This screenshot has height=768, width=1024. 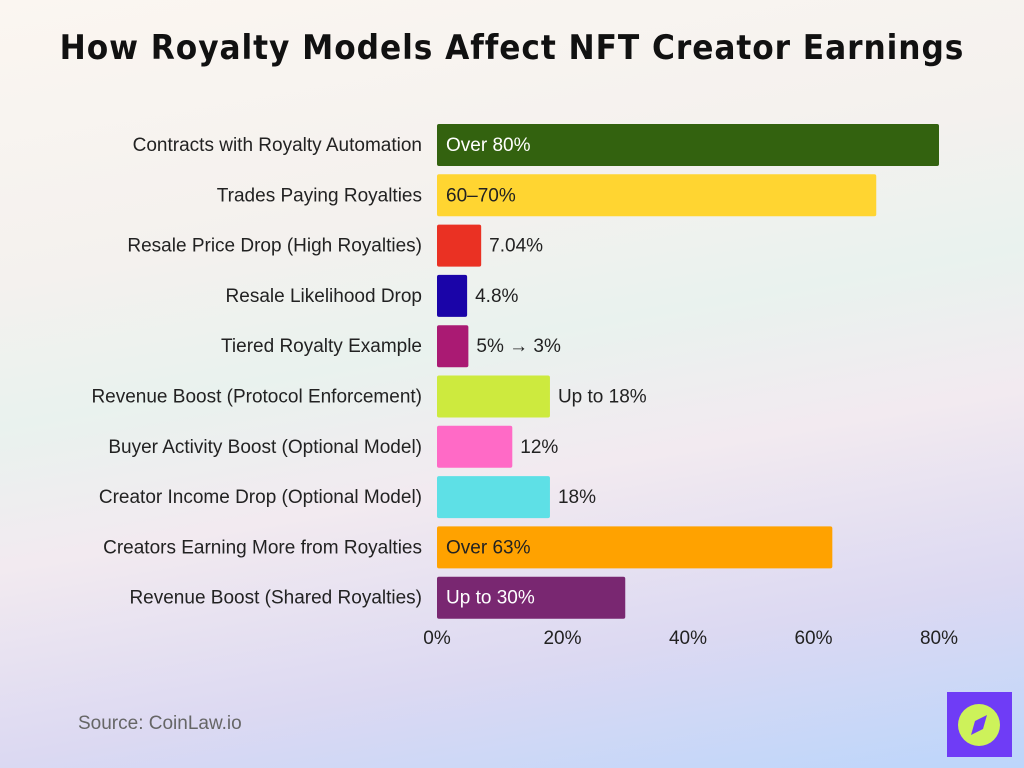 I want to click on data-label: 4.8%, so click(x=496, y=296).